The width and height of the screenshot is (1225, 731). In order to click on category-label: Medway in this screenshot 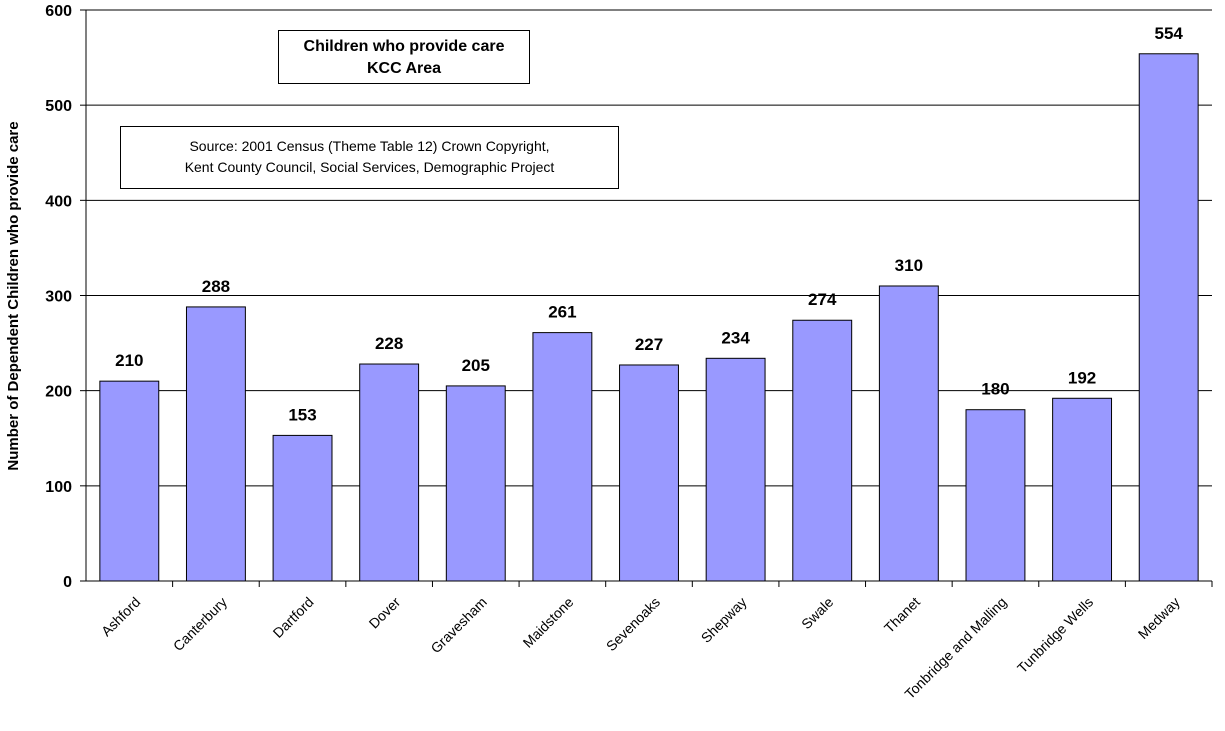, I will do `click(1159, 618)`.